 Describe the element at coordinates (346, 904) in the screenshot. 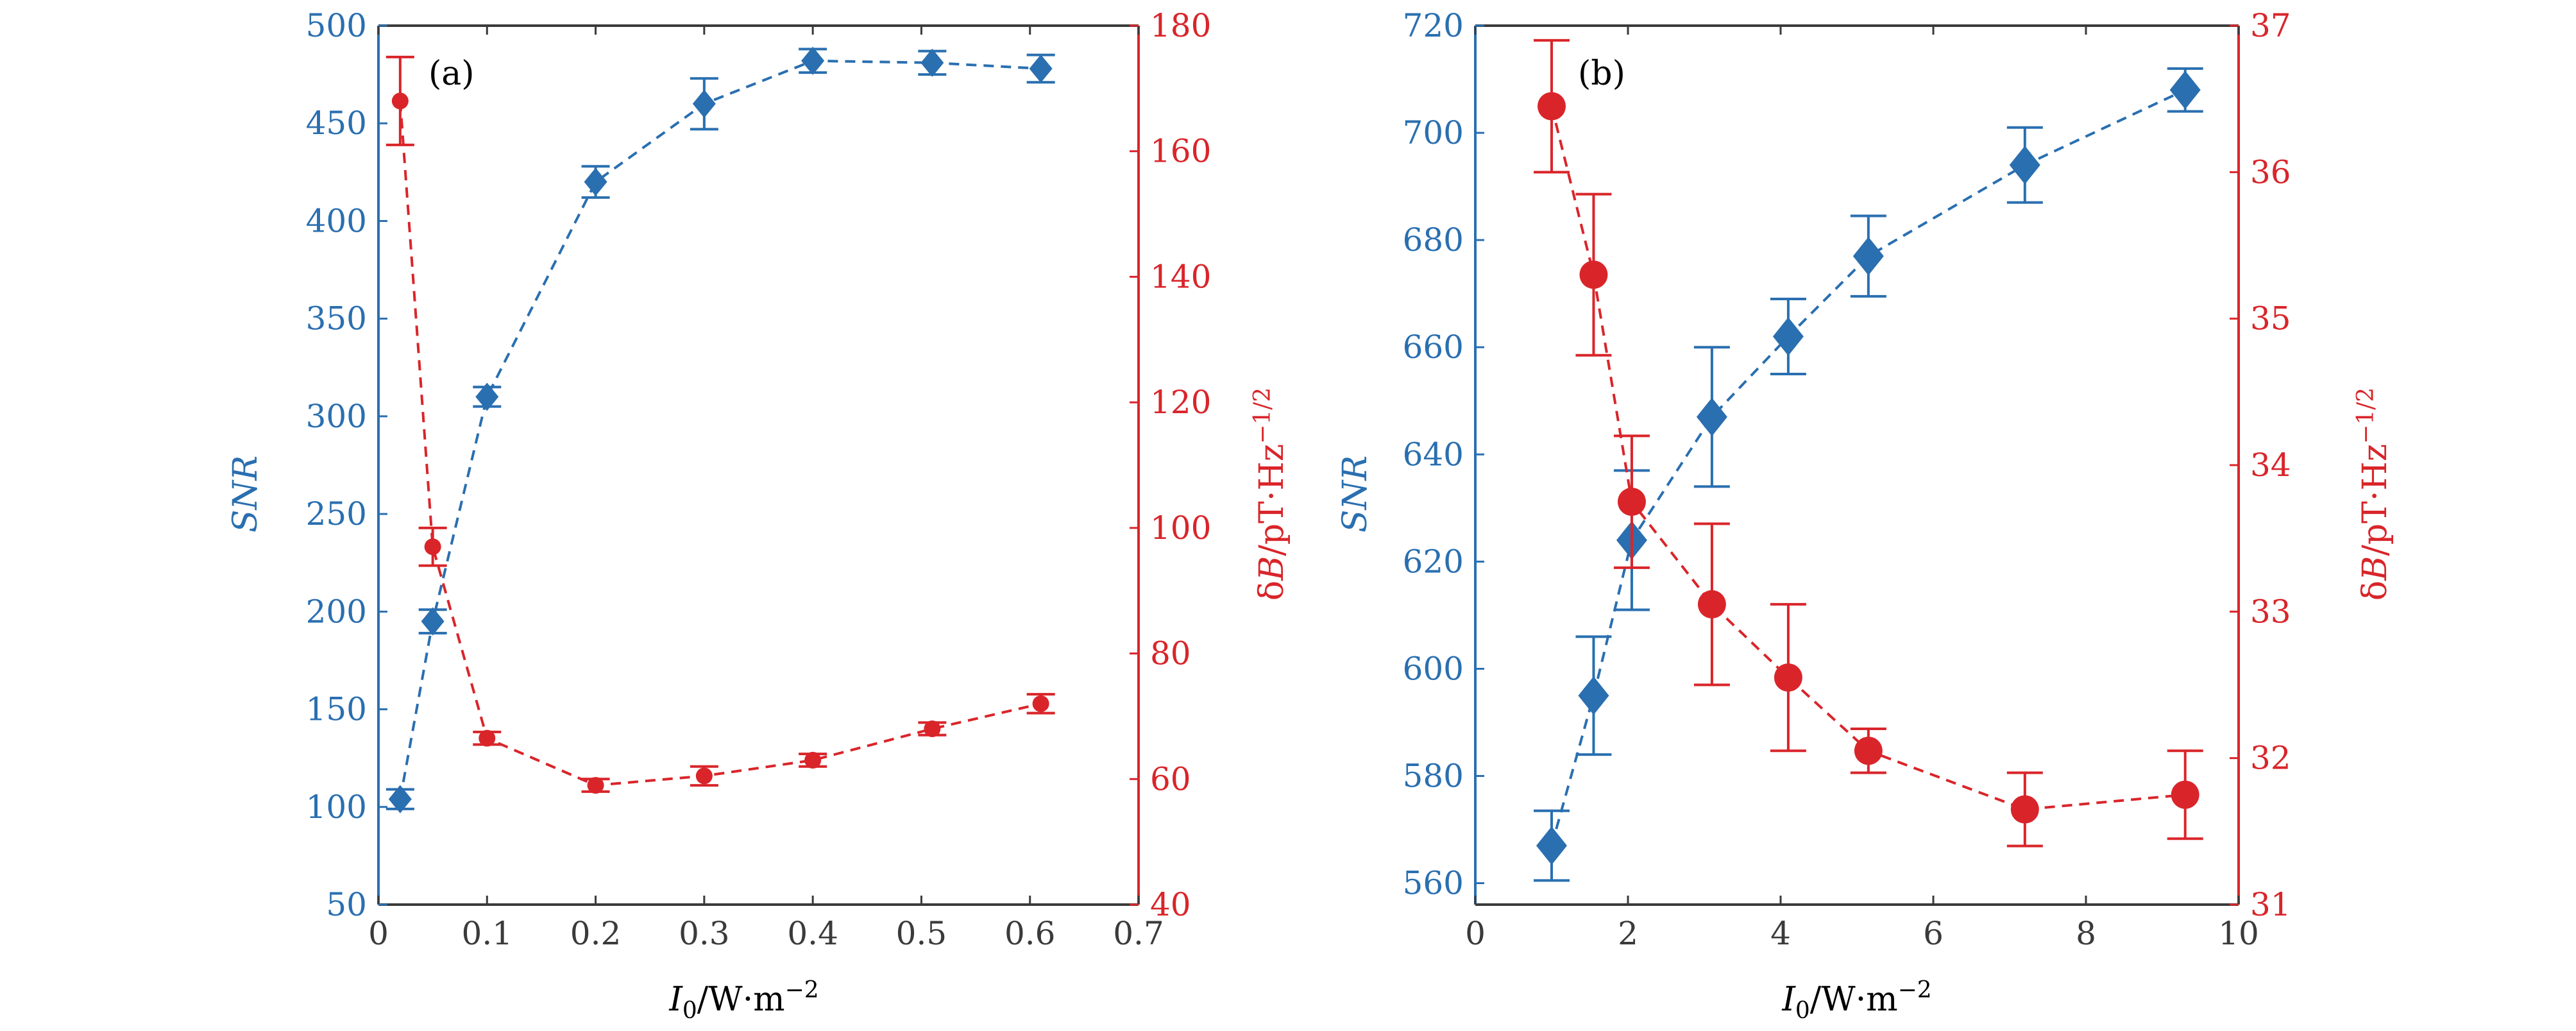

I see `panel-a-left-tick-label: 50` at that location.